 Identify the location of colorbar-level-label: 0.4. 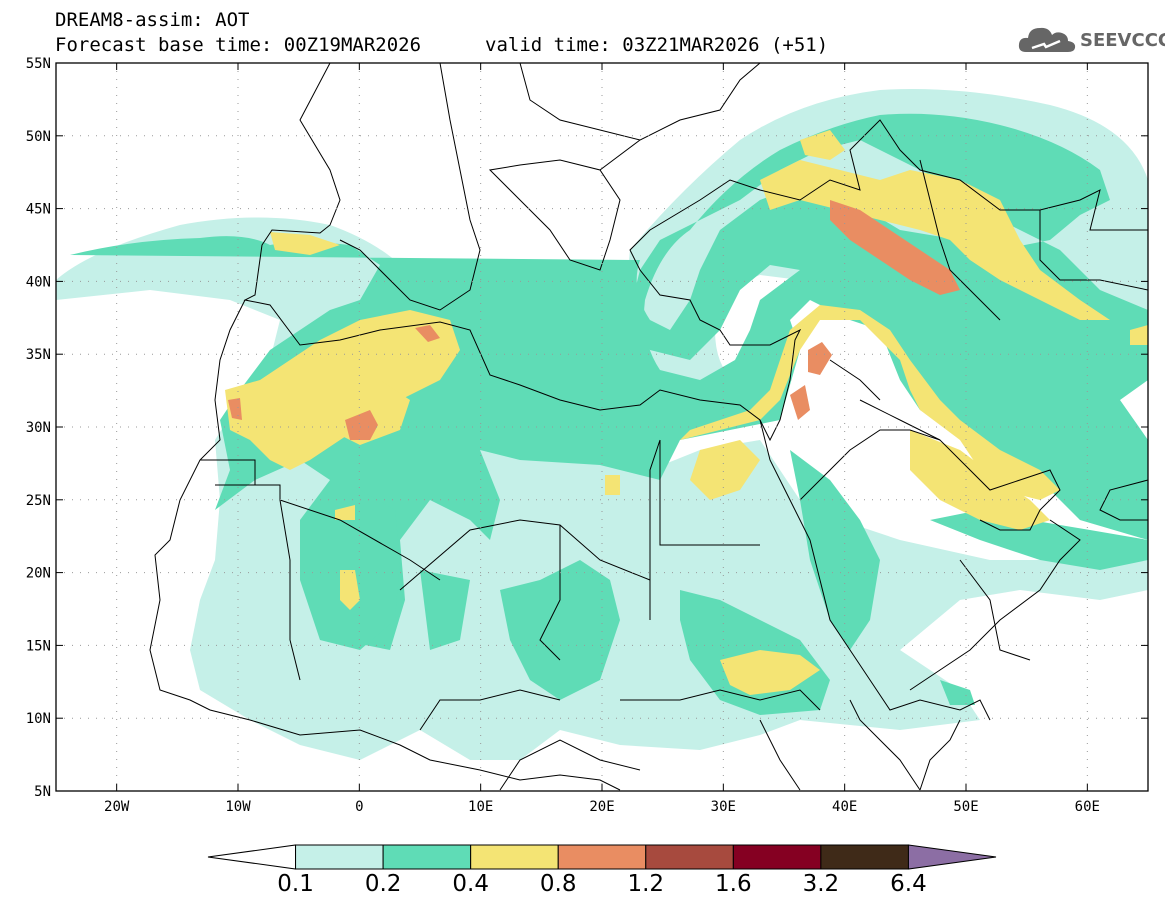
(470, 884).